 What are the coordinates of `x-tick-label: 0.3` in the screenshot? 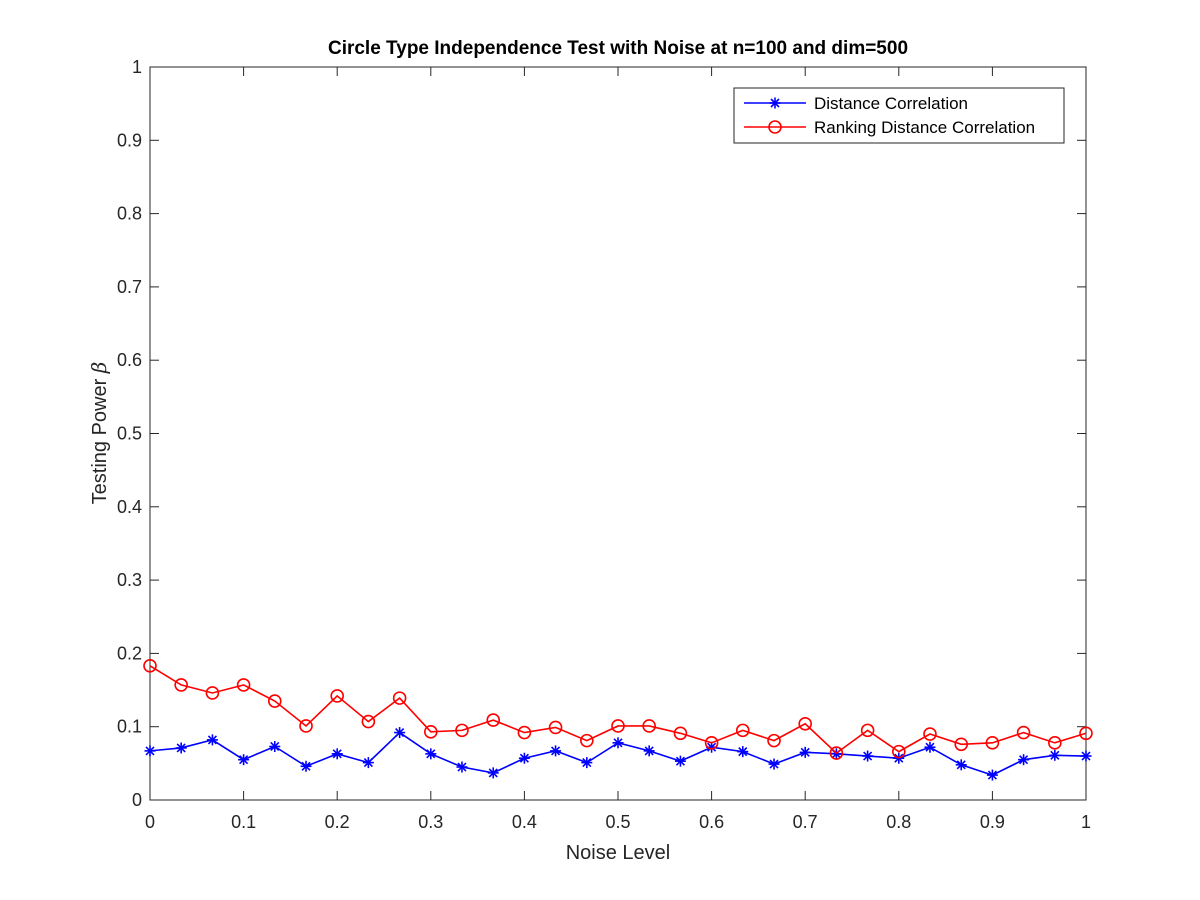 It's located at (430, 822).